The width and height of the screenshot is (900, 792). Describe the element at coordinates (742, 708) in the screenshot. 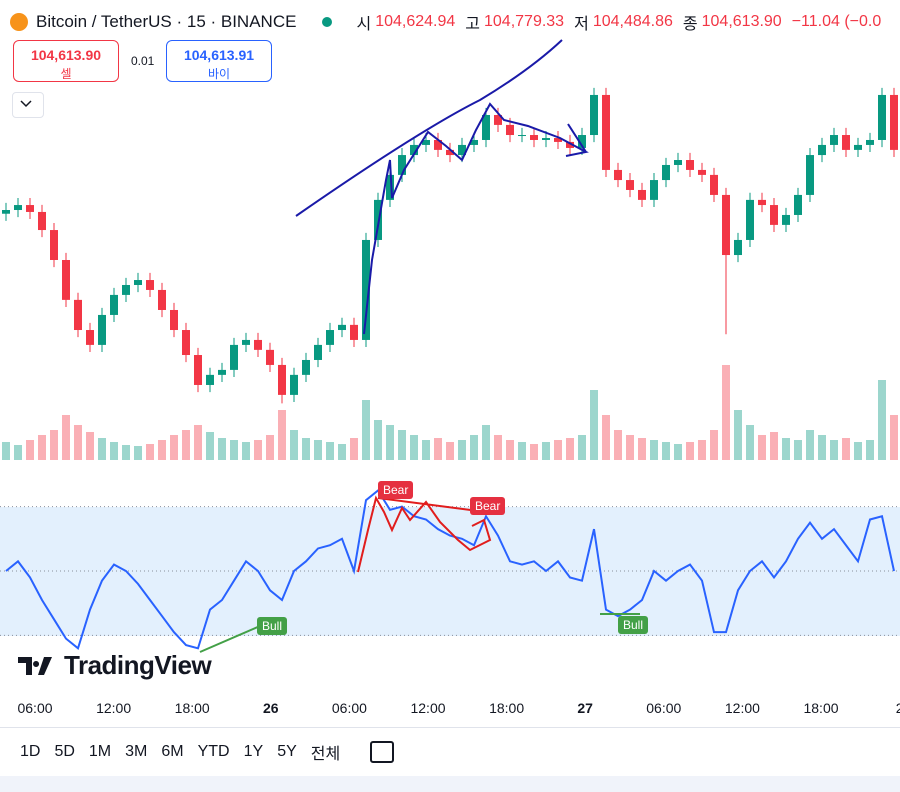

I see `time-label: 12:00` at that location.